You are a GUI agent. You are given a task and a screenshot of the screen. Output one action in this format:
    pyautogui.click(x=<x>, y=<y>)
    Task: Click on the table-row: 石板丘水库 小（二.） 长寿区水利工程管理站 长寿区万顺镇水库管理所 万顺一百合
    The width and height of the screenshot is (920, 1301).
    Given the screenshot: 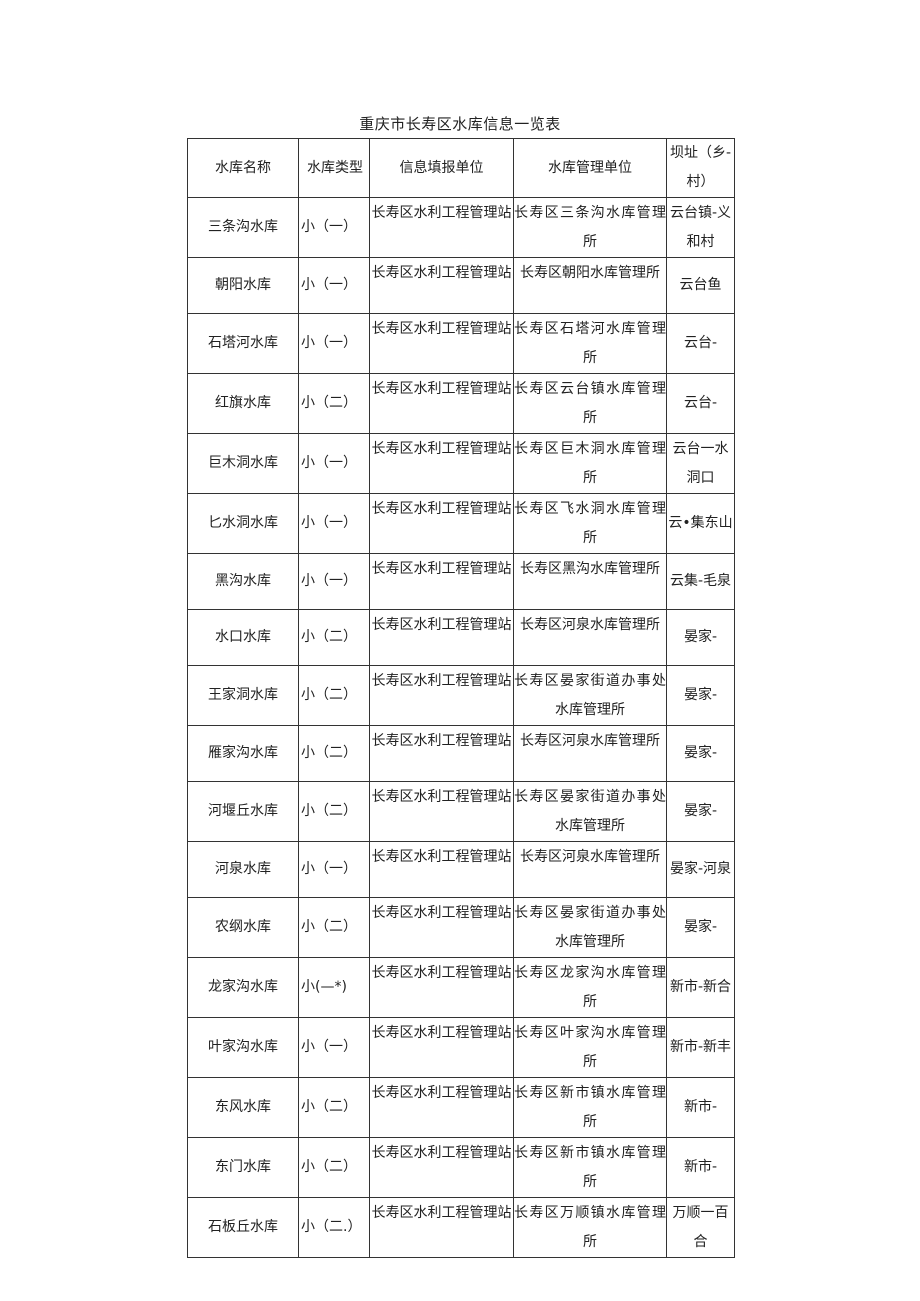 What is the action you would take?
    pyautogui.click(x=461, y=1227)
    